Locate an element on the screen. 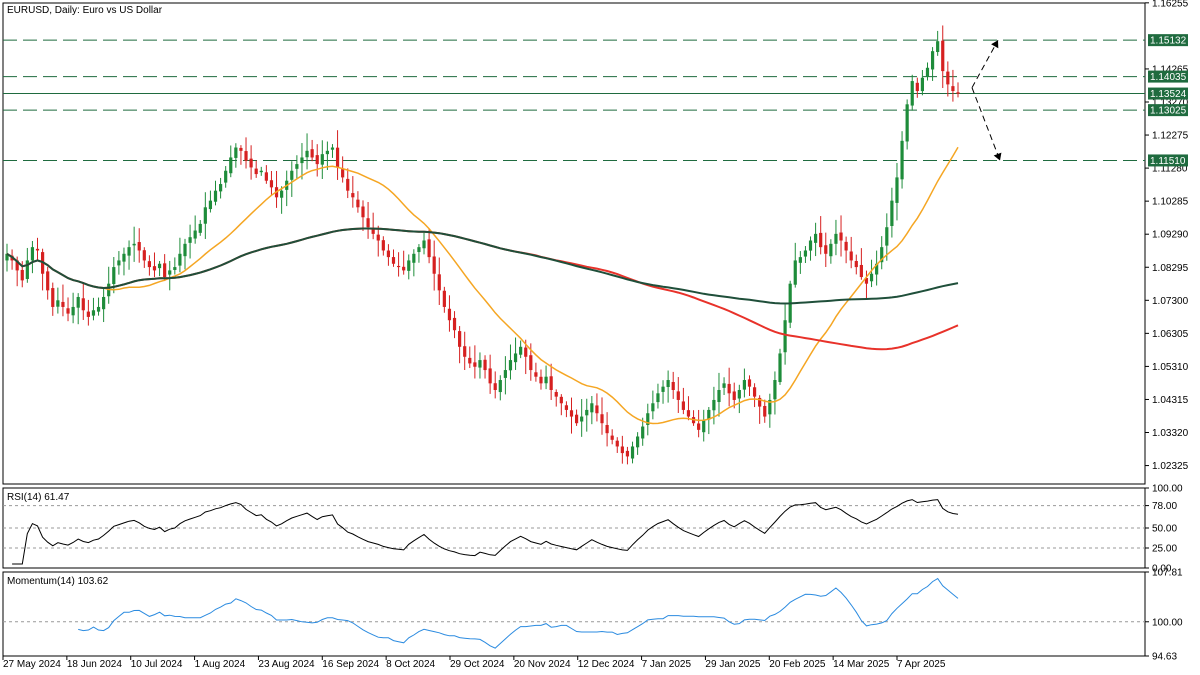 The width and height of the screenshot is (1200, 675). price-tick-label: 1.05310 is located at coordinates (1170, 367).